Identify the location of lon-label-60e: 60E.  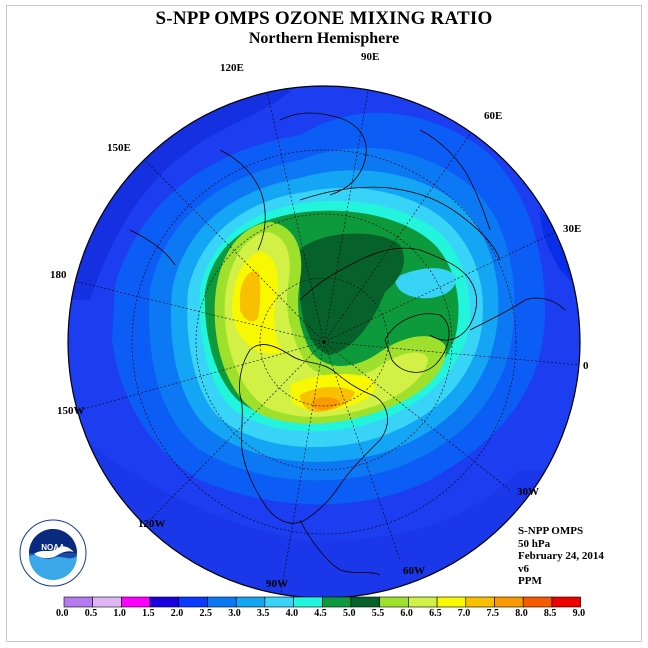
(493, 116).